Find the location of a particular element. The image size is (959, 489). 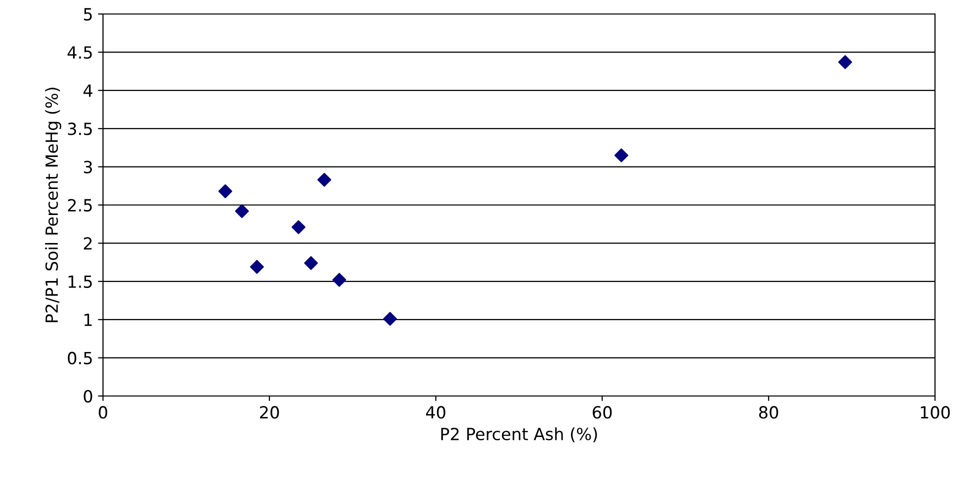

x-tick-label: 20 is located at coordinates (269, 412).